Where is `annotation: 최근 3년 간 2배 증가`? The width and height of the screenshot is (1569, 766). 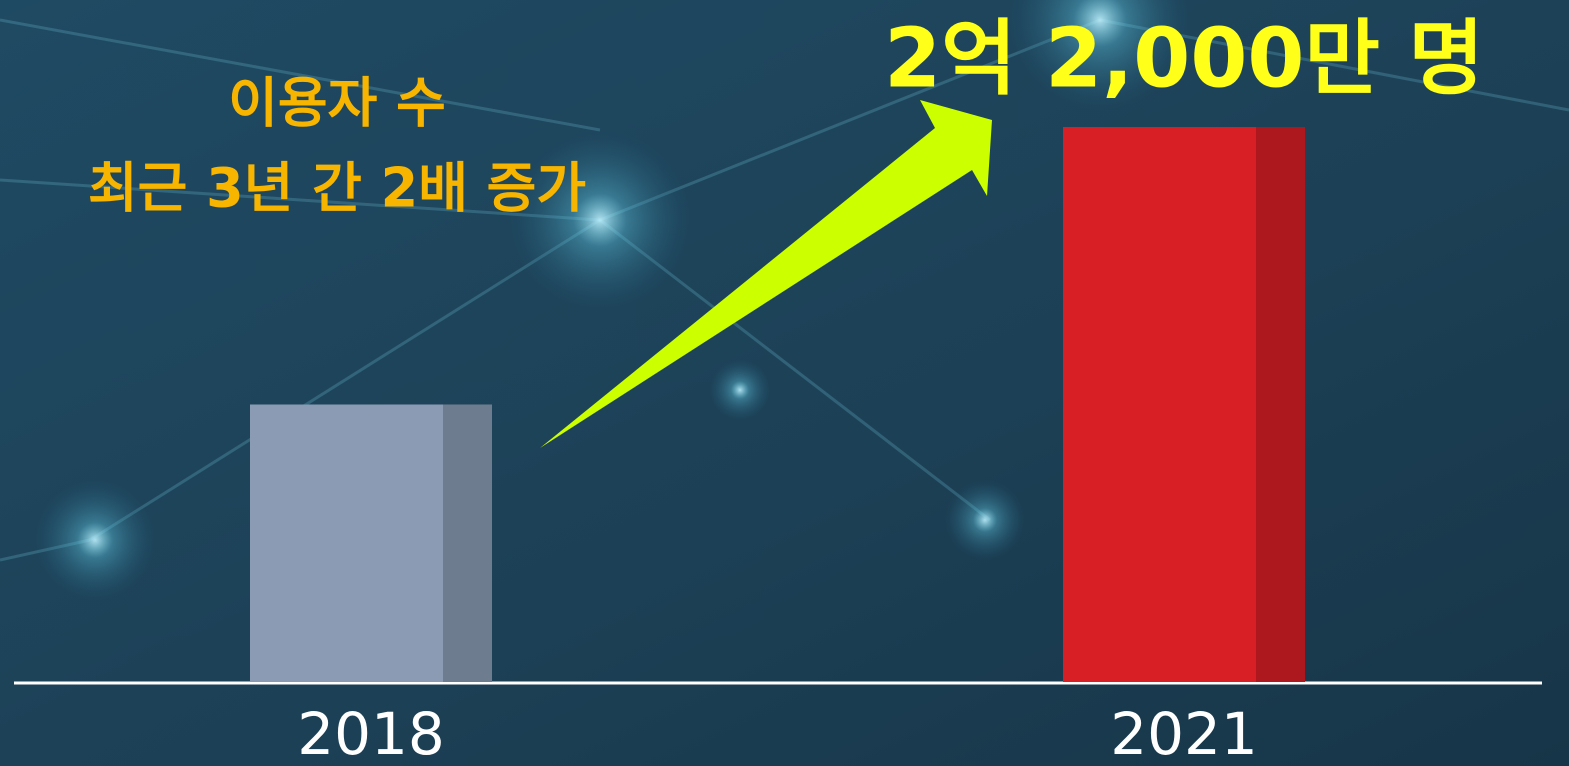
annotation: 최근 3년 간 2배 증가 is located at coordinates (337, 188).